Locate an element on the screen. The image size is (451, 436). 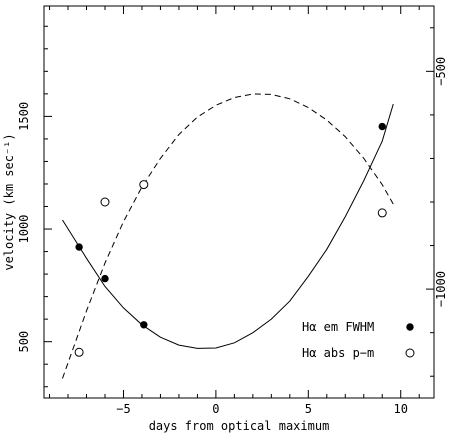
y-tick-label: 1000 is located at coordinates (24, 229).